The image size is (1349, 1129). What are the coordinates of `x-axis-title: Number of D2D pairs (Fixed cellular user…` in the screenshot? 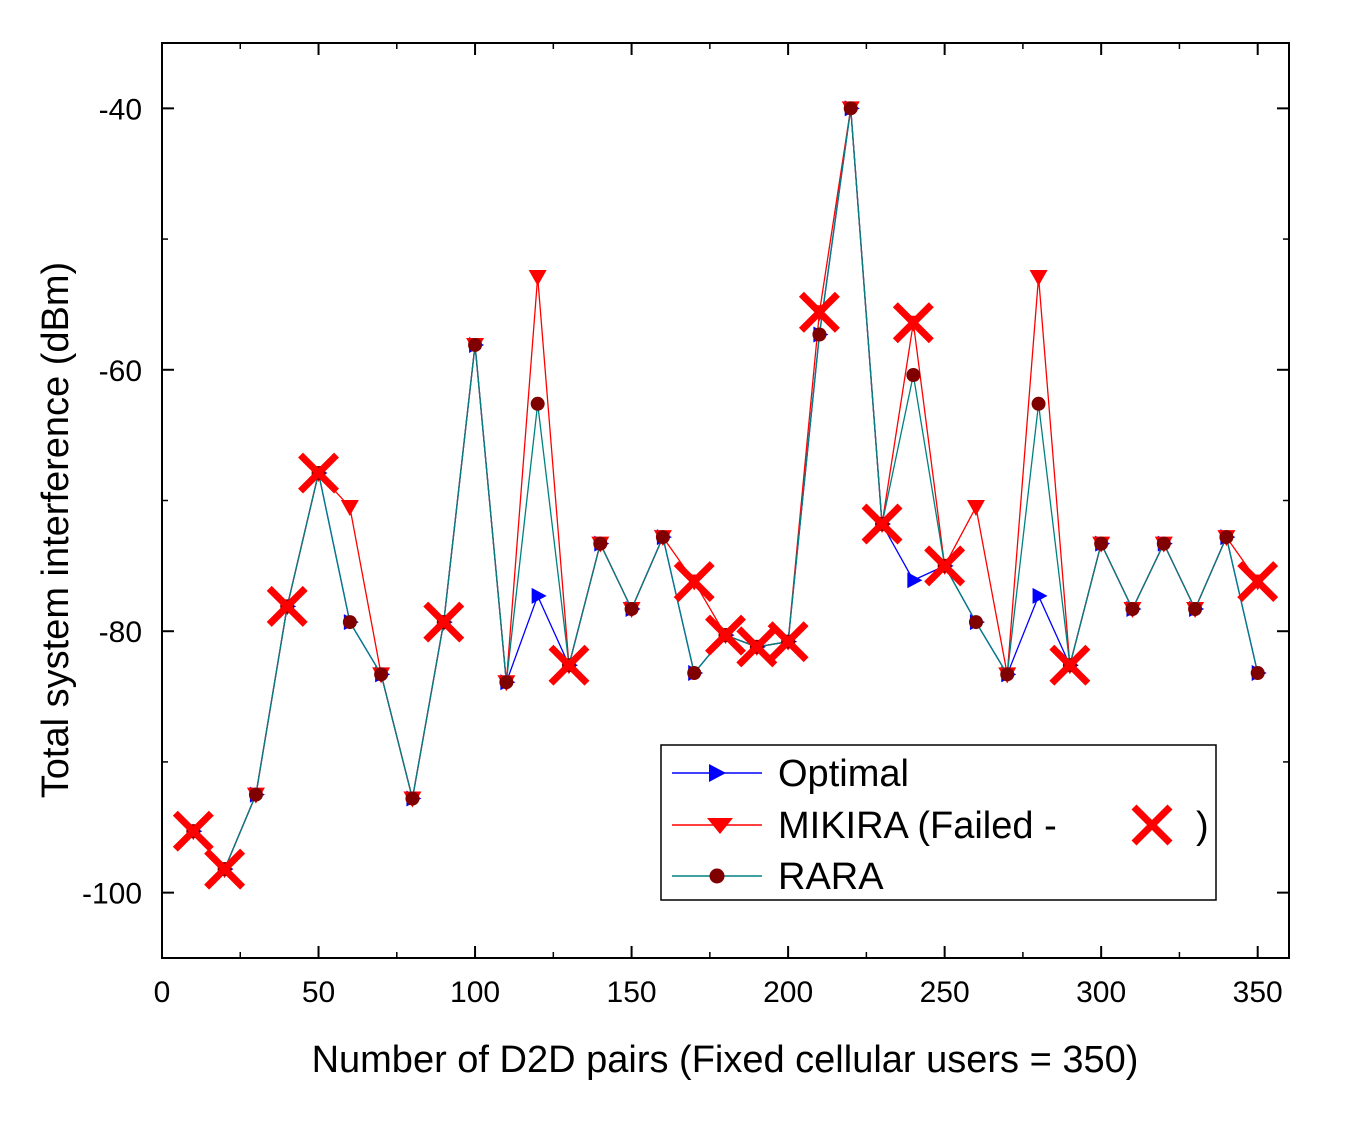 It's located at (725, 1060).